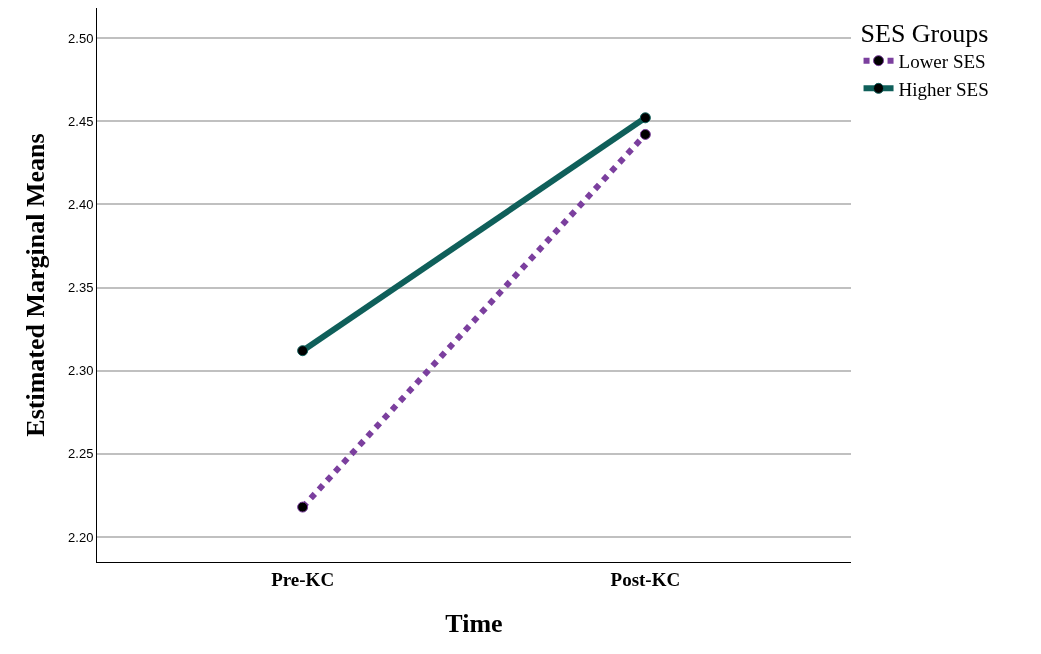 This screenshot has width=1041, height=654. What do you see at coordinates (81, 537) in the screenshot?
I see `y-tick-label: 2.20` at bounding box center [81, 537].